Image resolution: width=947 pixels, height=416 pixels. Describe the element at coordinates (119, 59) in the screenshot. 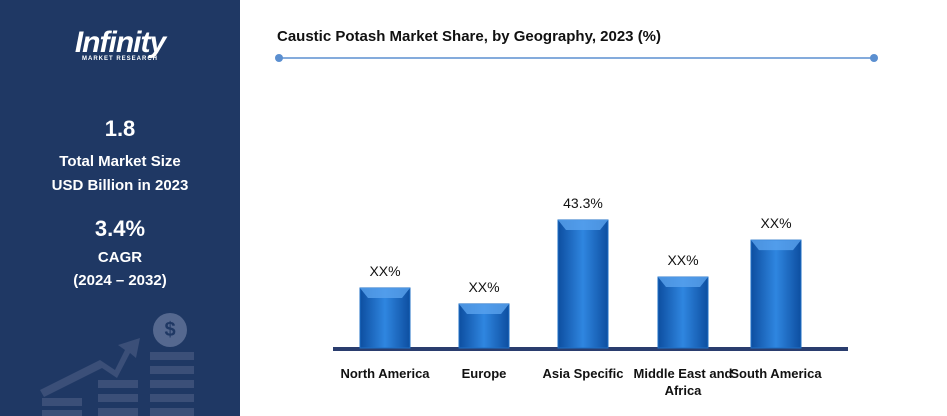

I see `logo-subtitle: MARKET RESEARCH` at that location.